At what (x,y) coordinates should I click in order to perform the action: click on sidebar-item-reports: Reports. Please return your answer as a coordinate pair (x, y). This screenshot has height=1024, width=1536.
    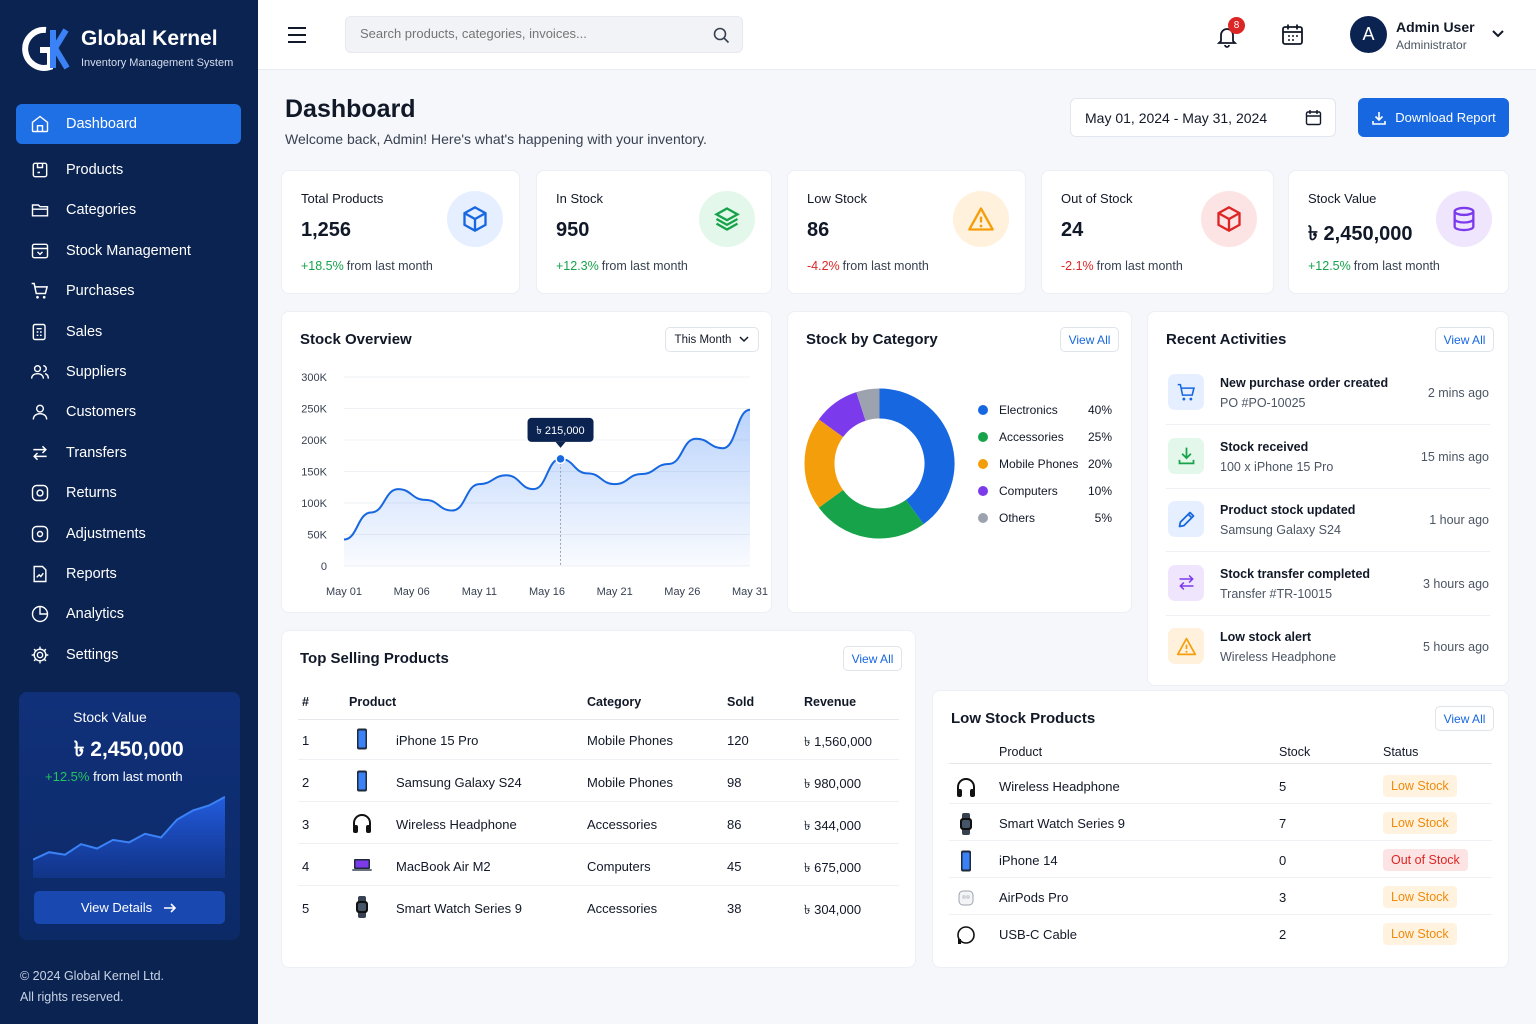
    Looking at the image, I should click on (128, 574).